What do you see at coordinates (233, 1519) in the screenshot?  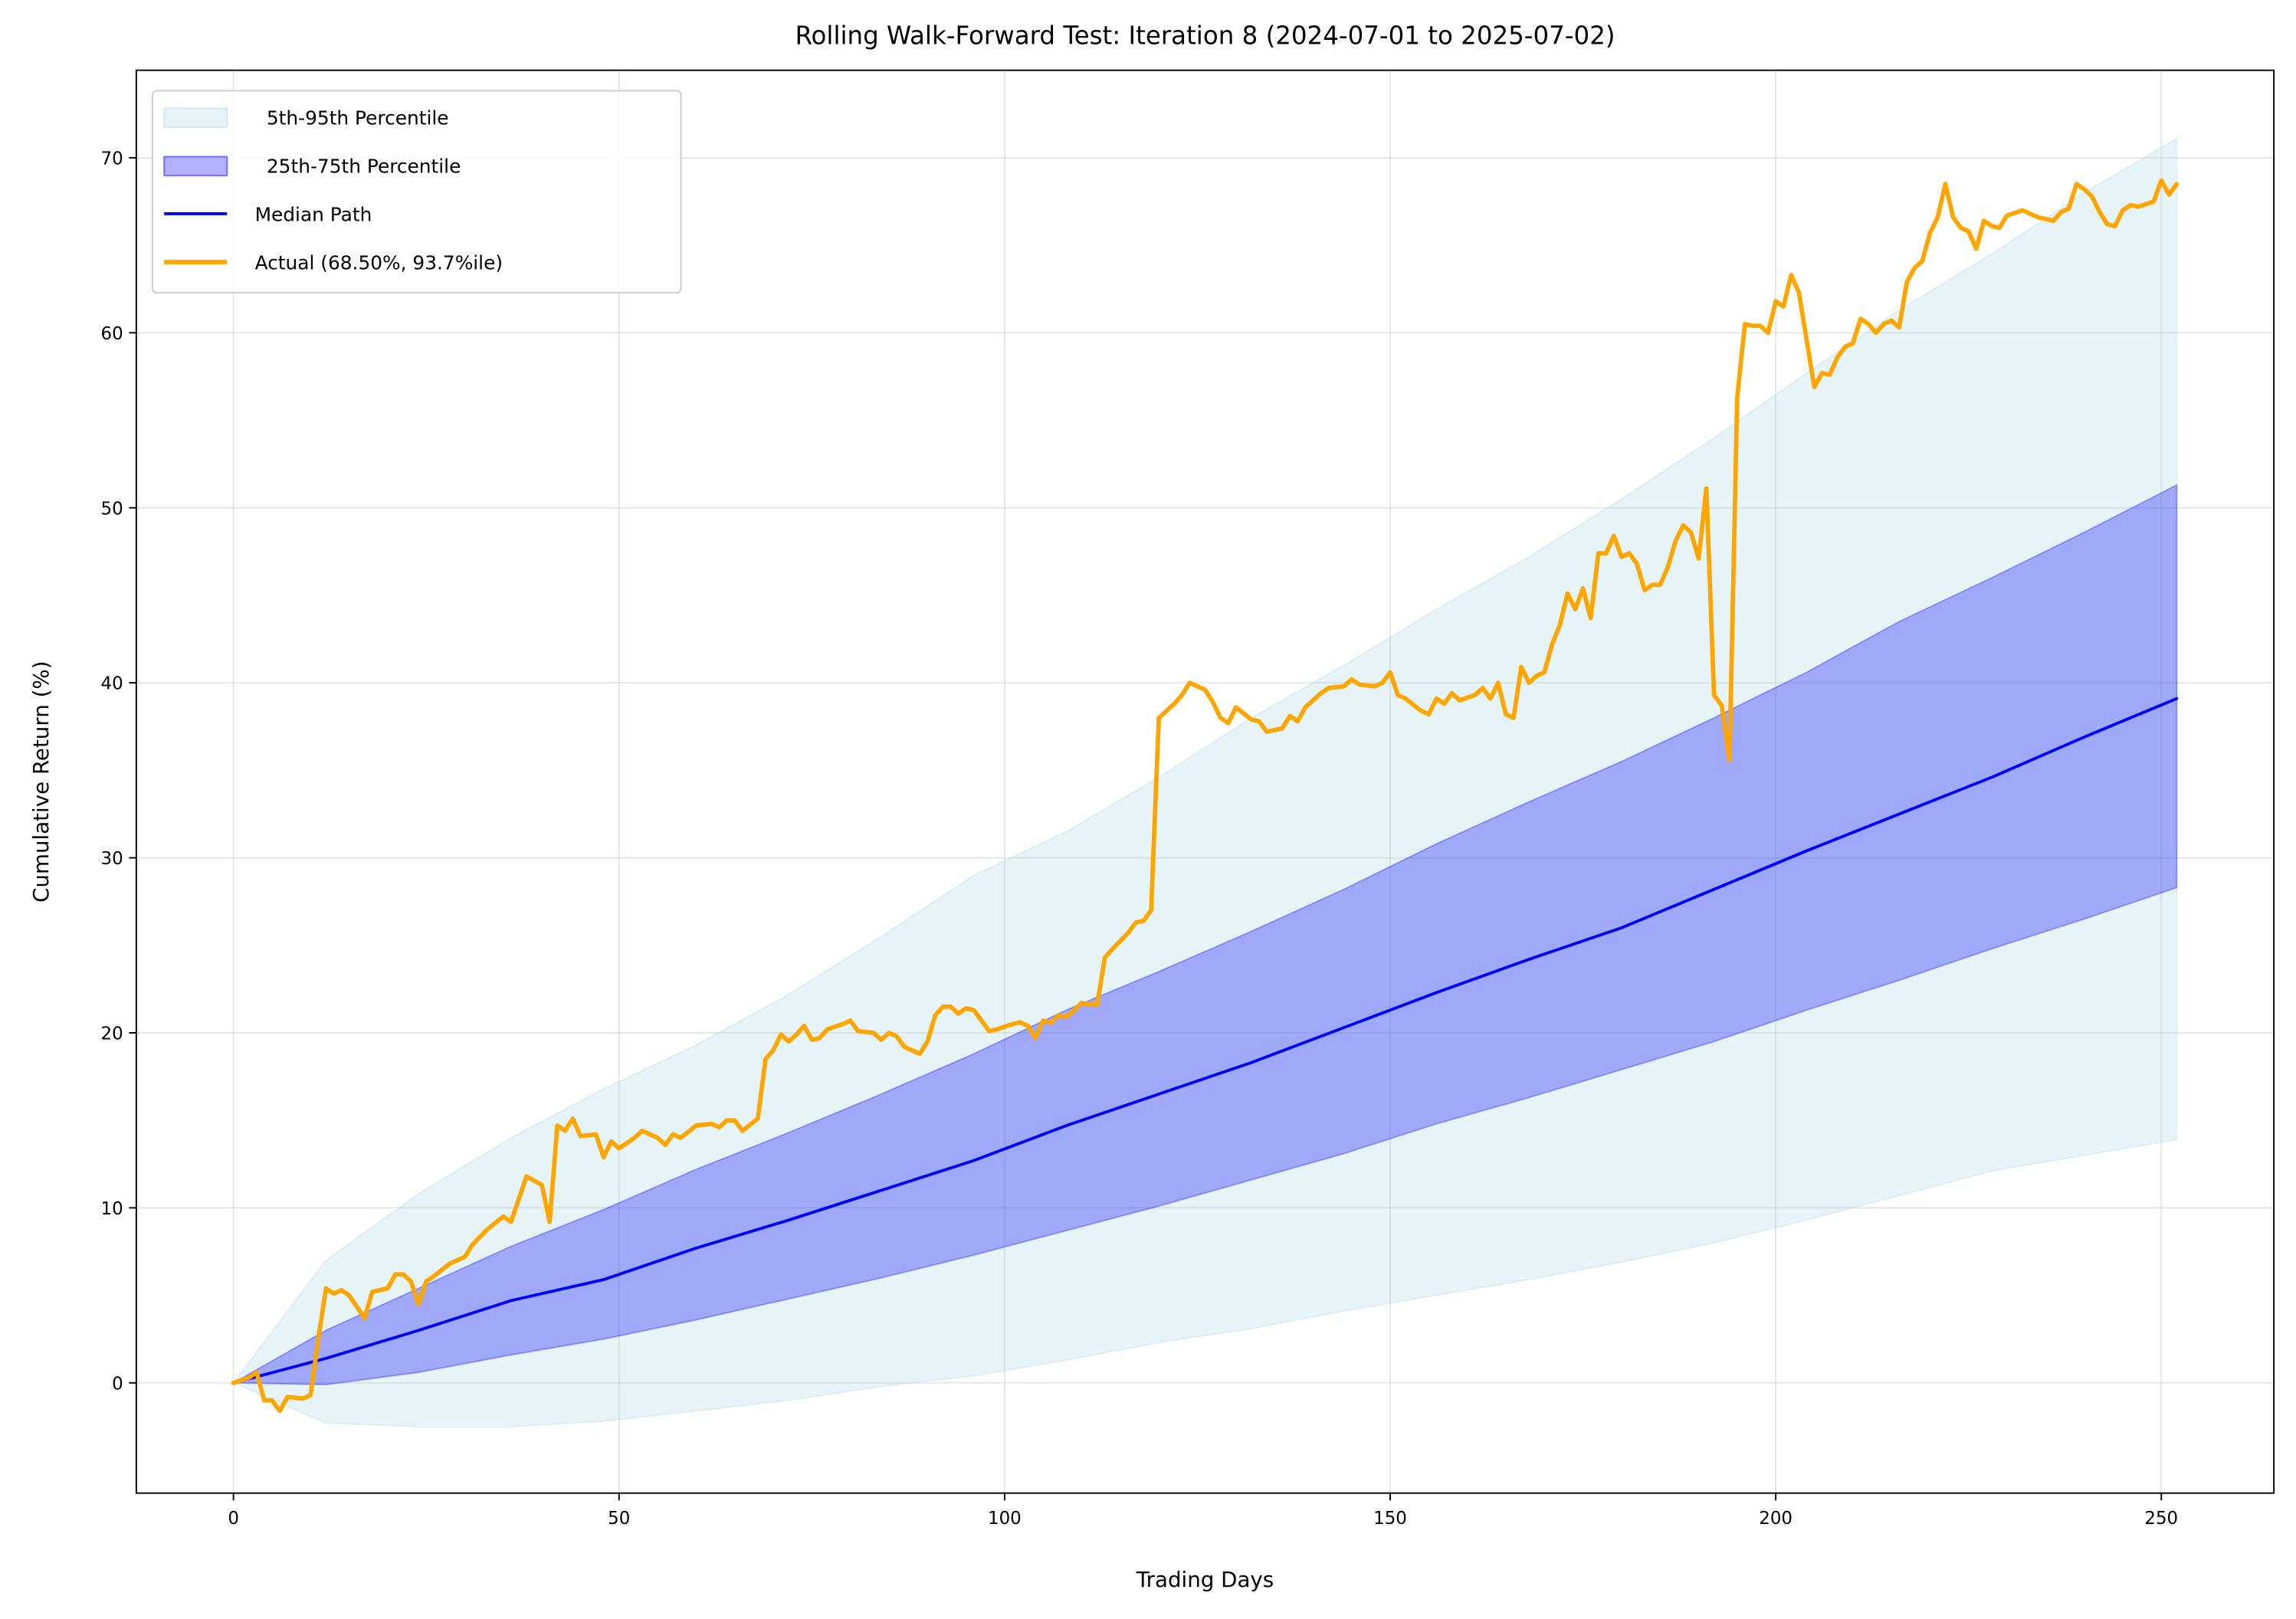 I see `x-tick-label: 0` at bounding box center [233, 1519].